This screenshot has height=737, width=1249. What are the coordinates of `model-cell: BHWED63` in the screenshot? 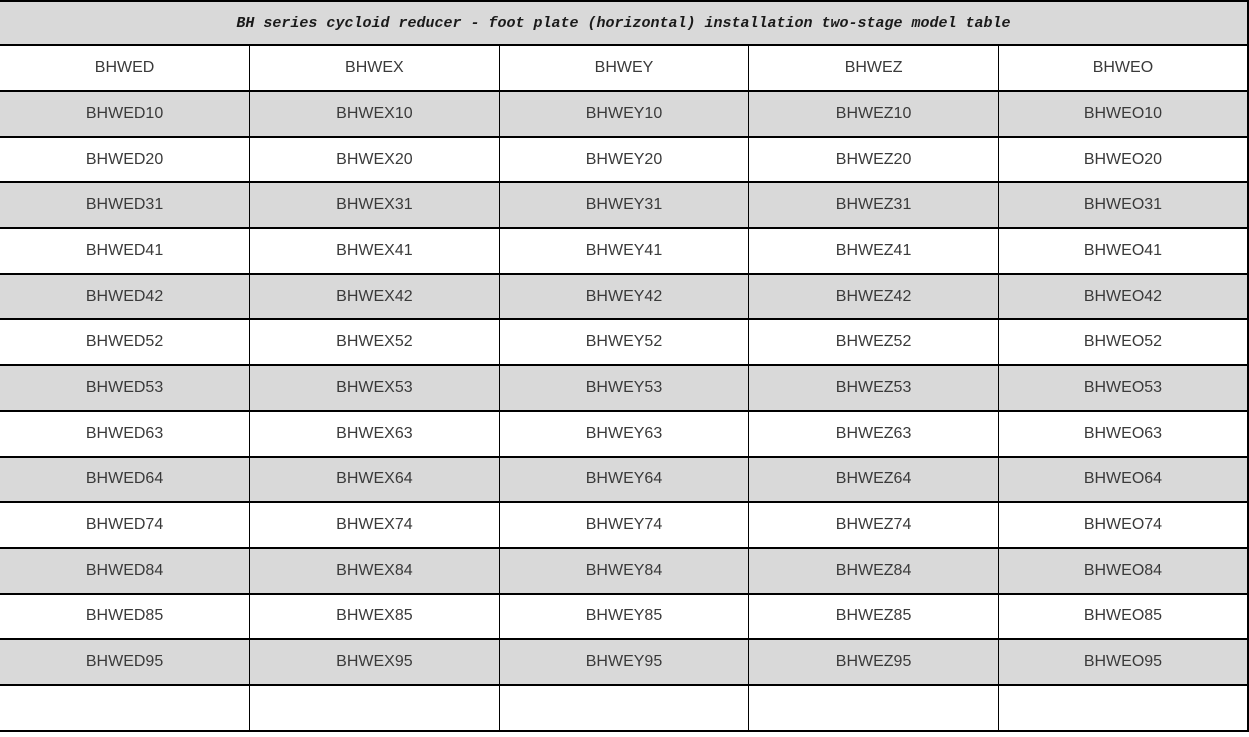 It's located at (125, 433).